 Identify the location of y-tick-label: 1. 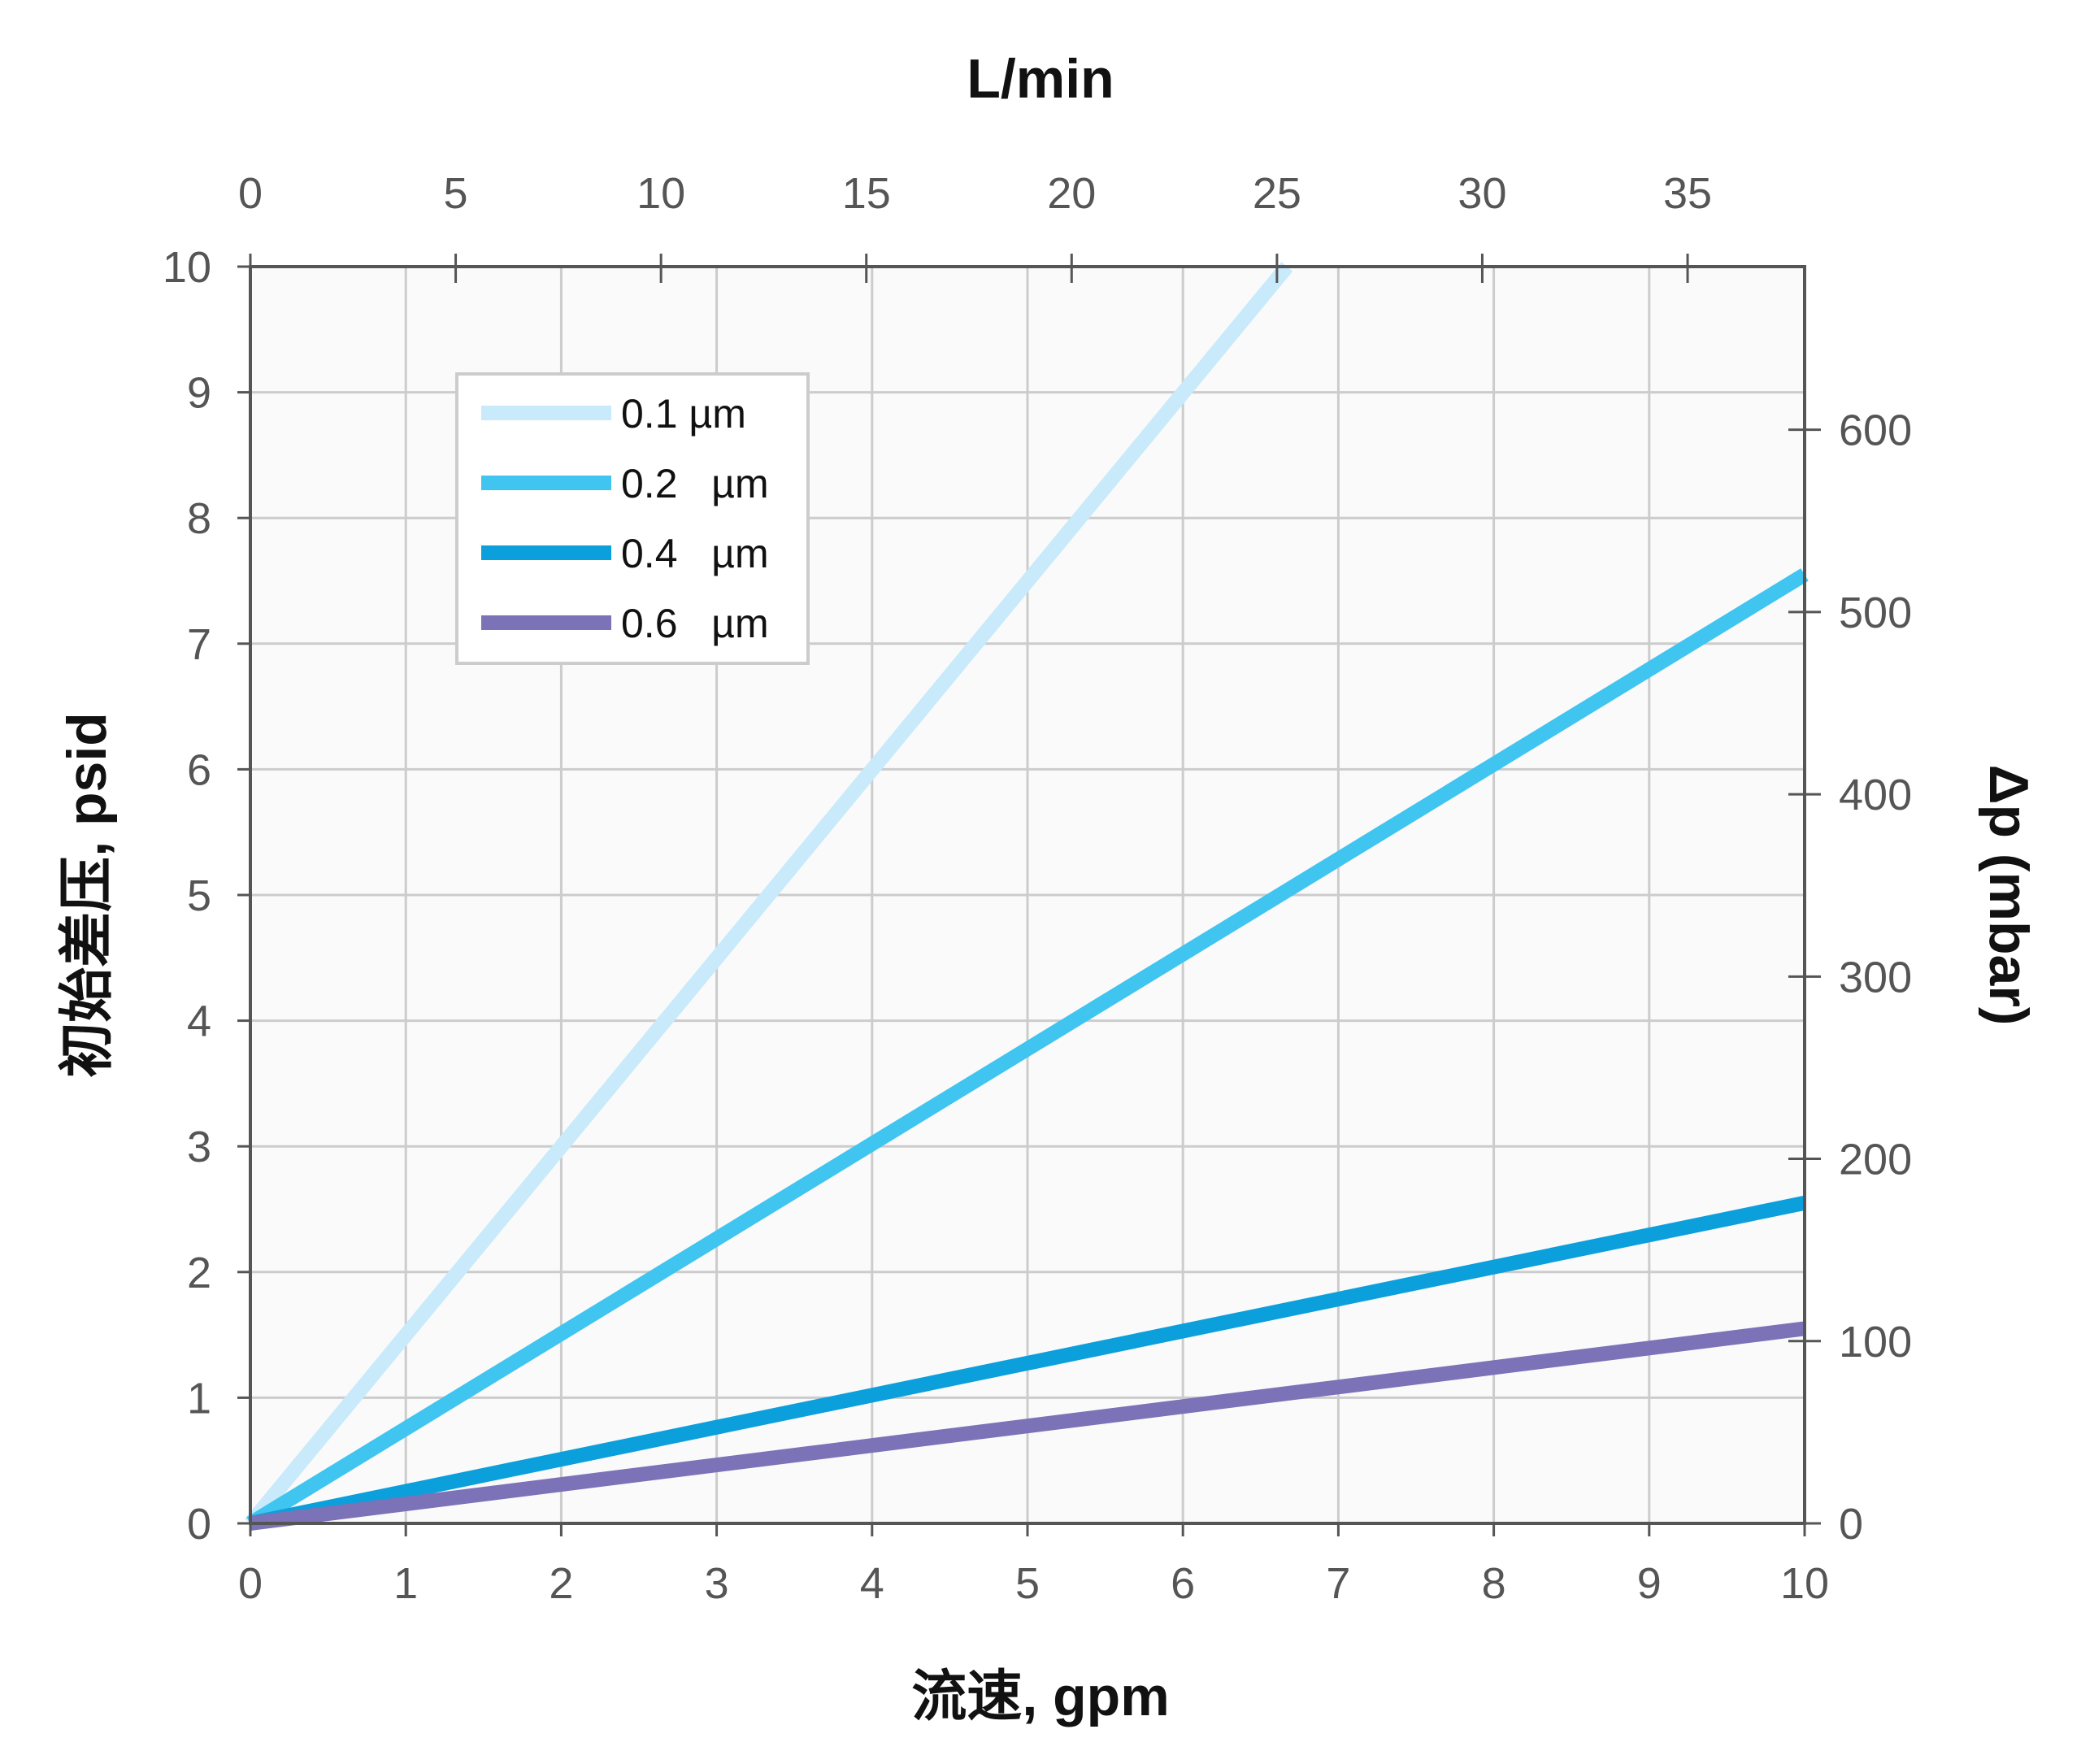
(199, 1398).